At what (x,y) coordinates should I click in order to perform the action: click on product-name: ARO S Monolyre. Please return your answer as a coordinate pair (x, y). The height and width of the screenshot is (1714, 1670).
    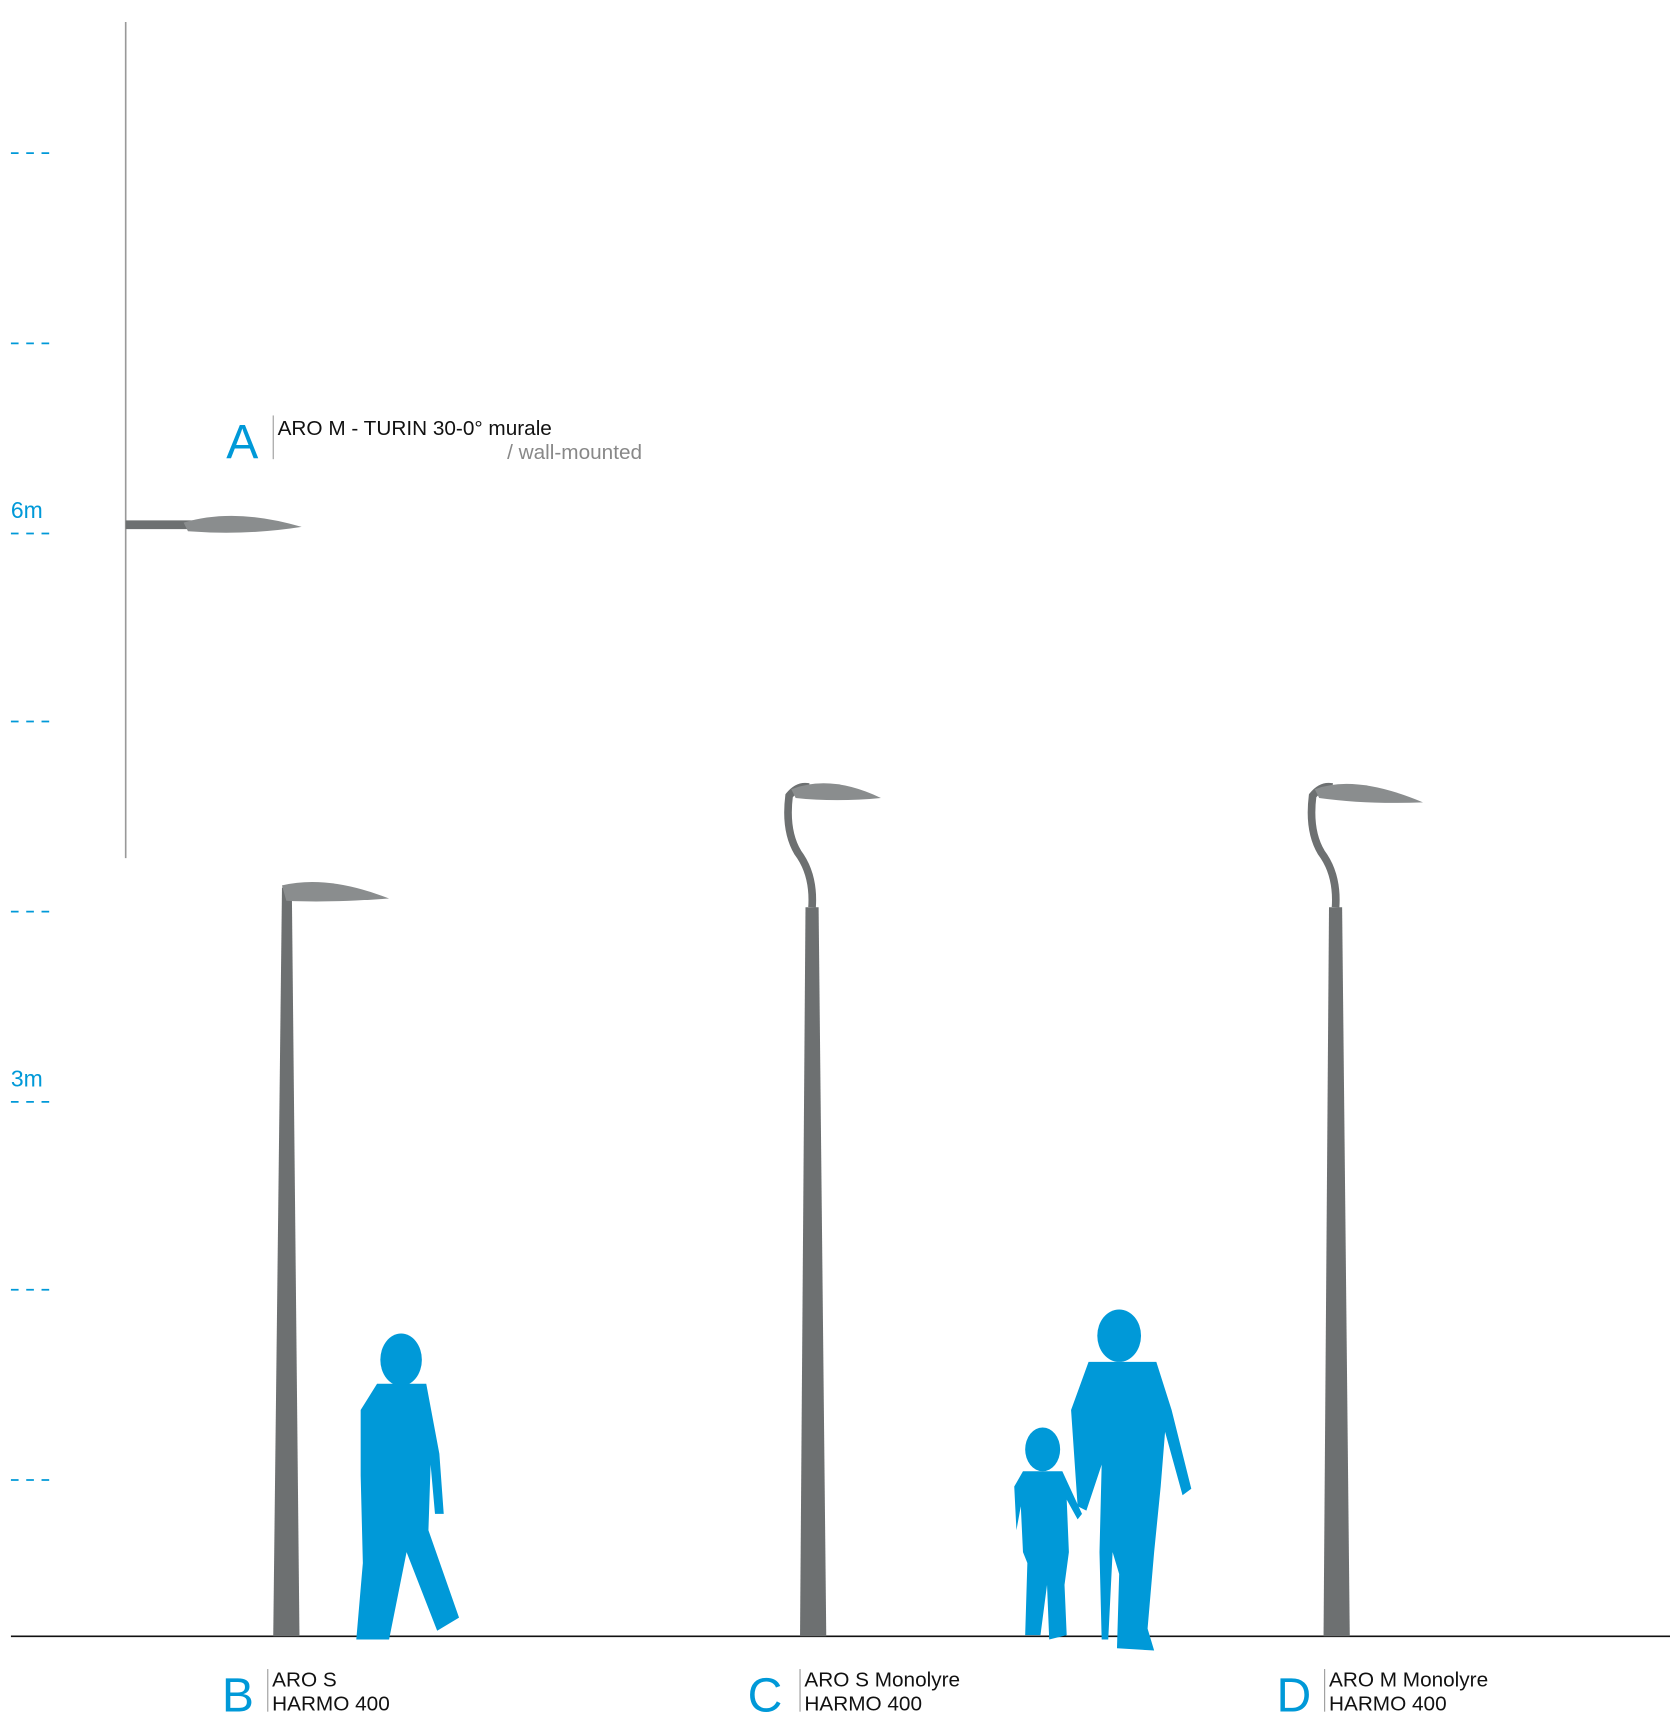
    Looking at the image, I should click on (882, 1680).